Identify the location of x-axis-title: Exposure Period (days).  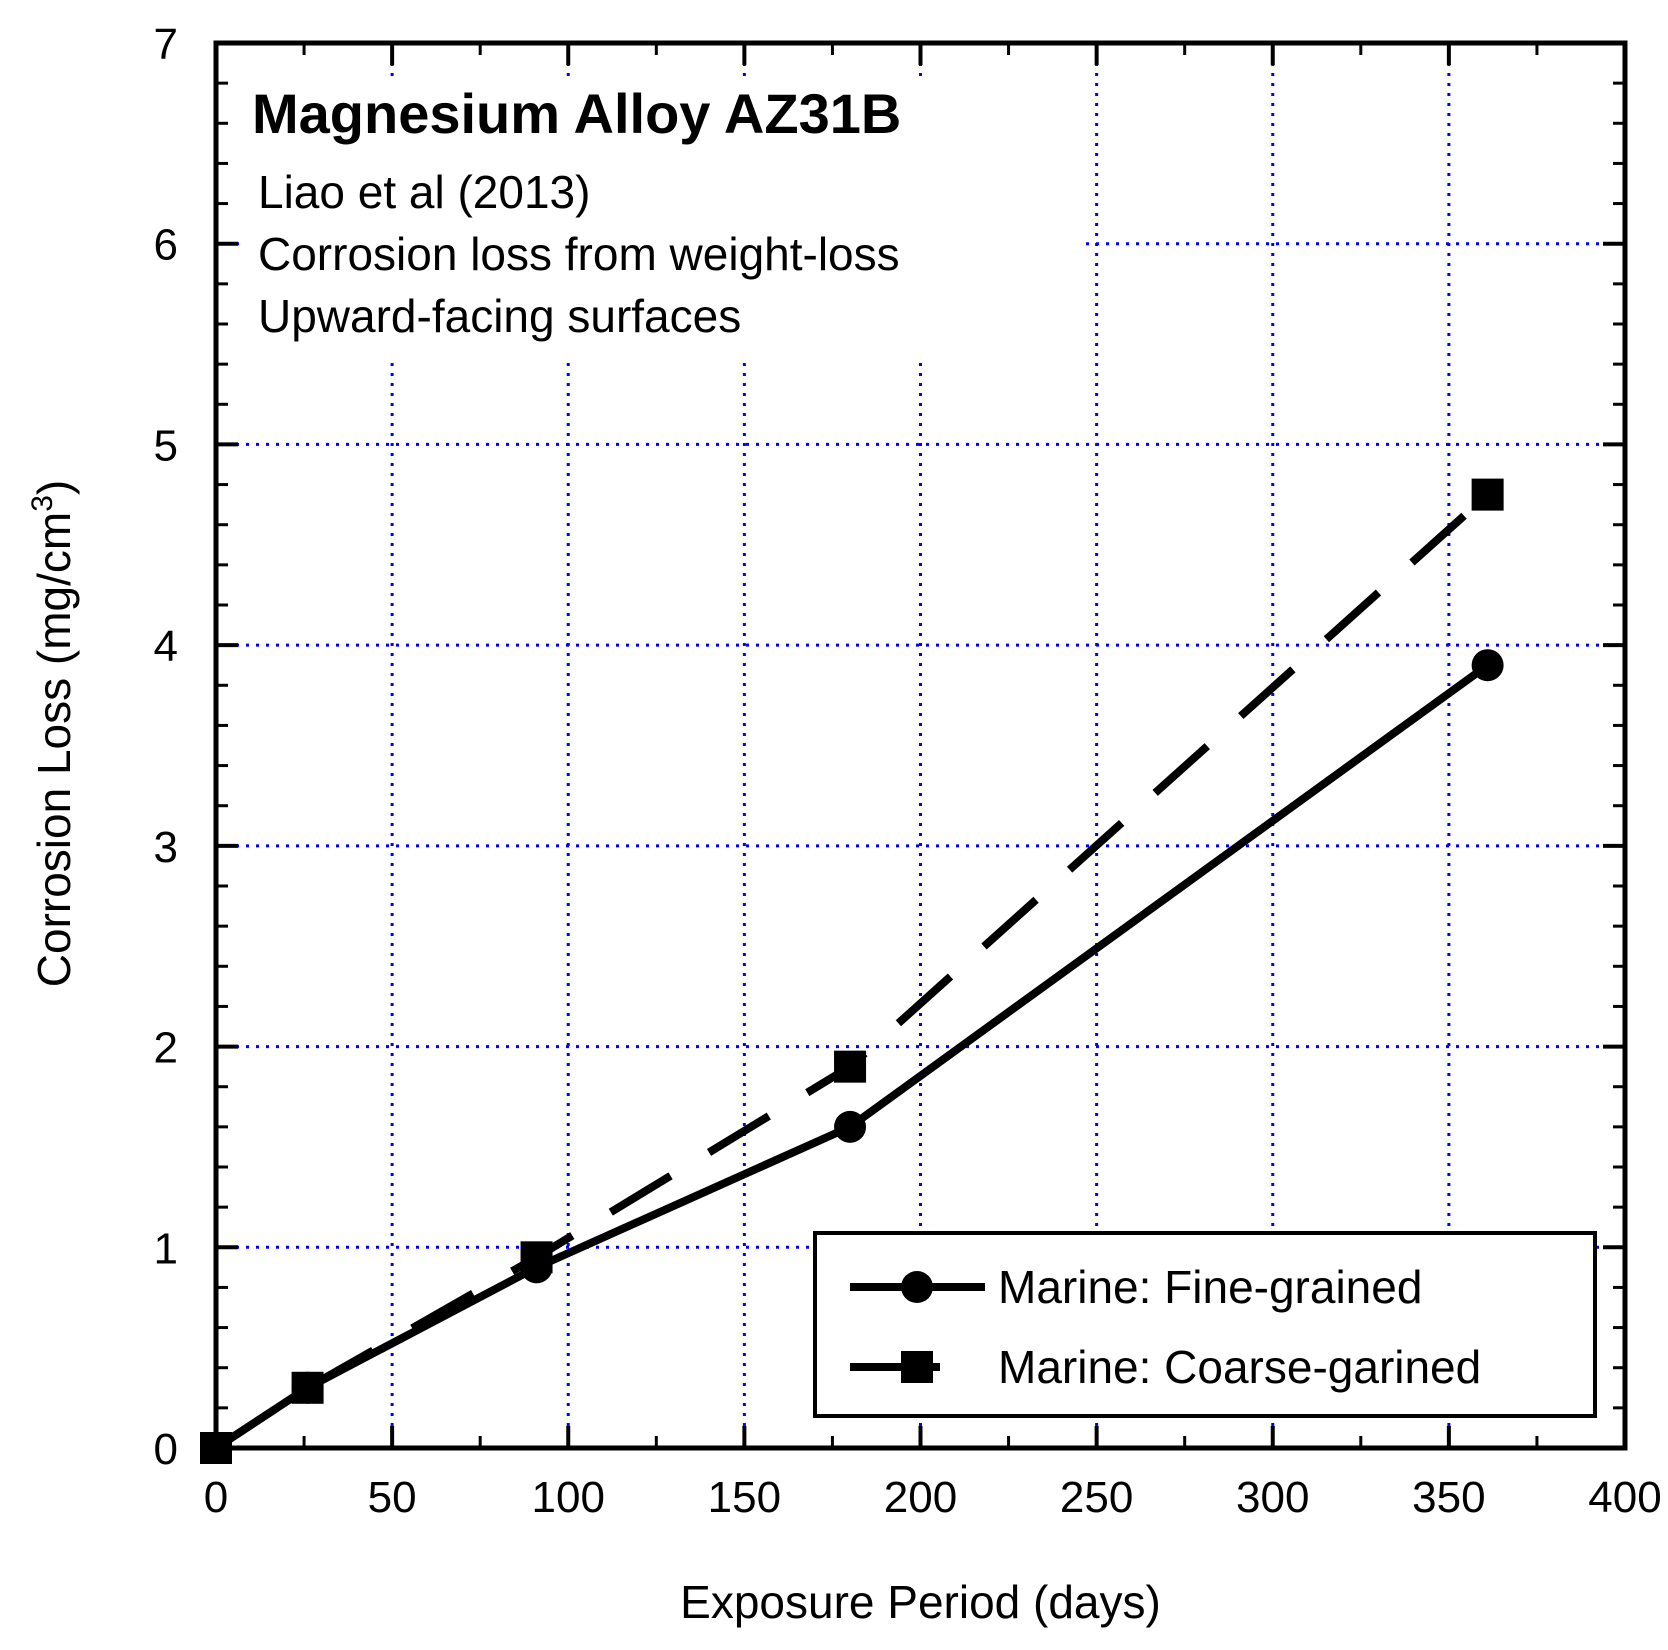
(920, 1602).